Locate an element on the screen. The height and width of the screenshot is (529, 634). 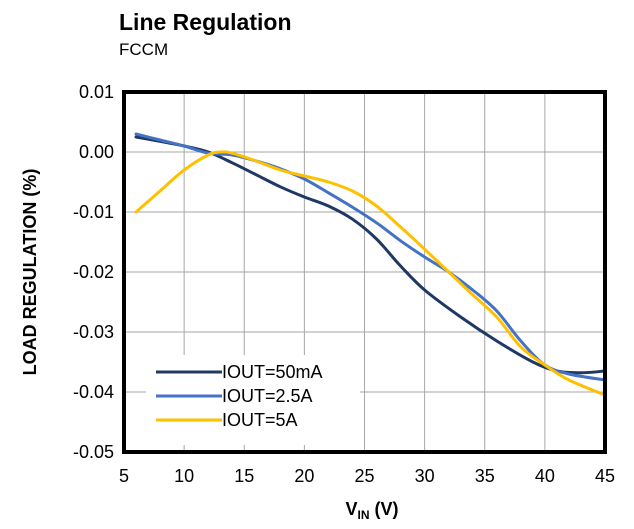
chart-subtitle: FCCM is located at coordinates (143, 49).